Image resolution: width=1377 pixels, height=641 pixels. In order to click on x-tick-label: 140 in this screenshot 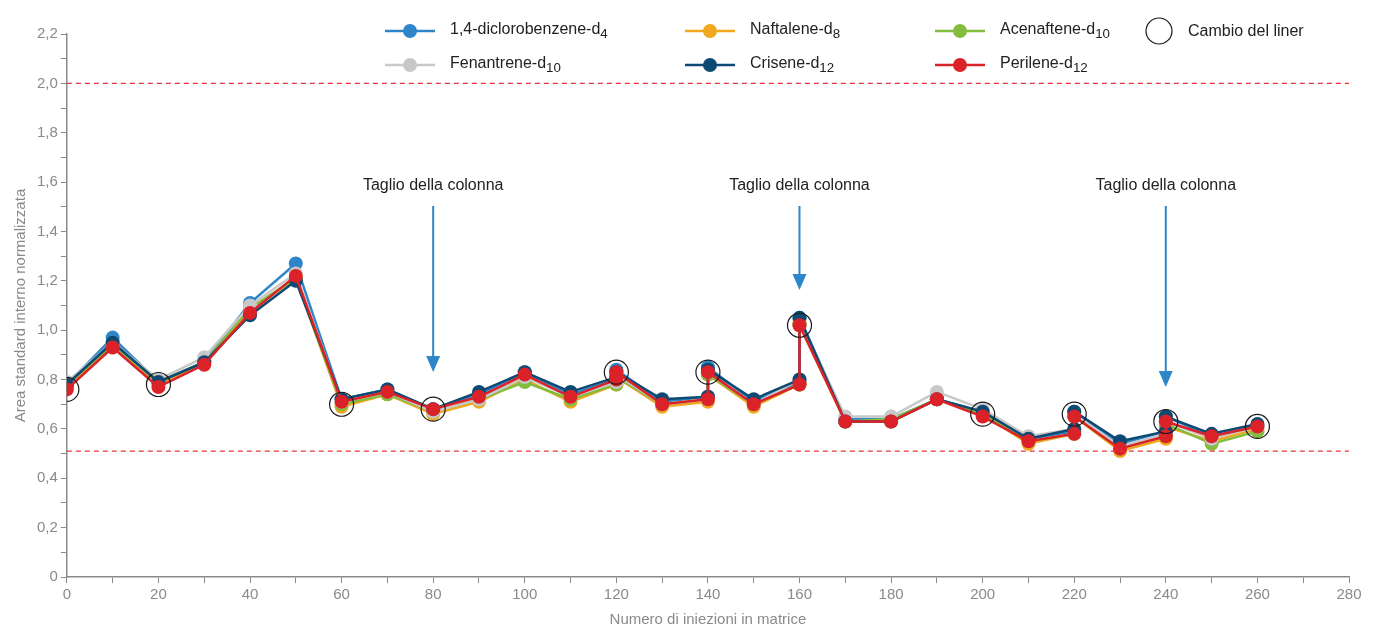, I will do `click(708, 594)`.